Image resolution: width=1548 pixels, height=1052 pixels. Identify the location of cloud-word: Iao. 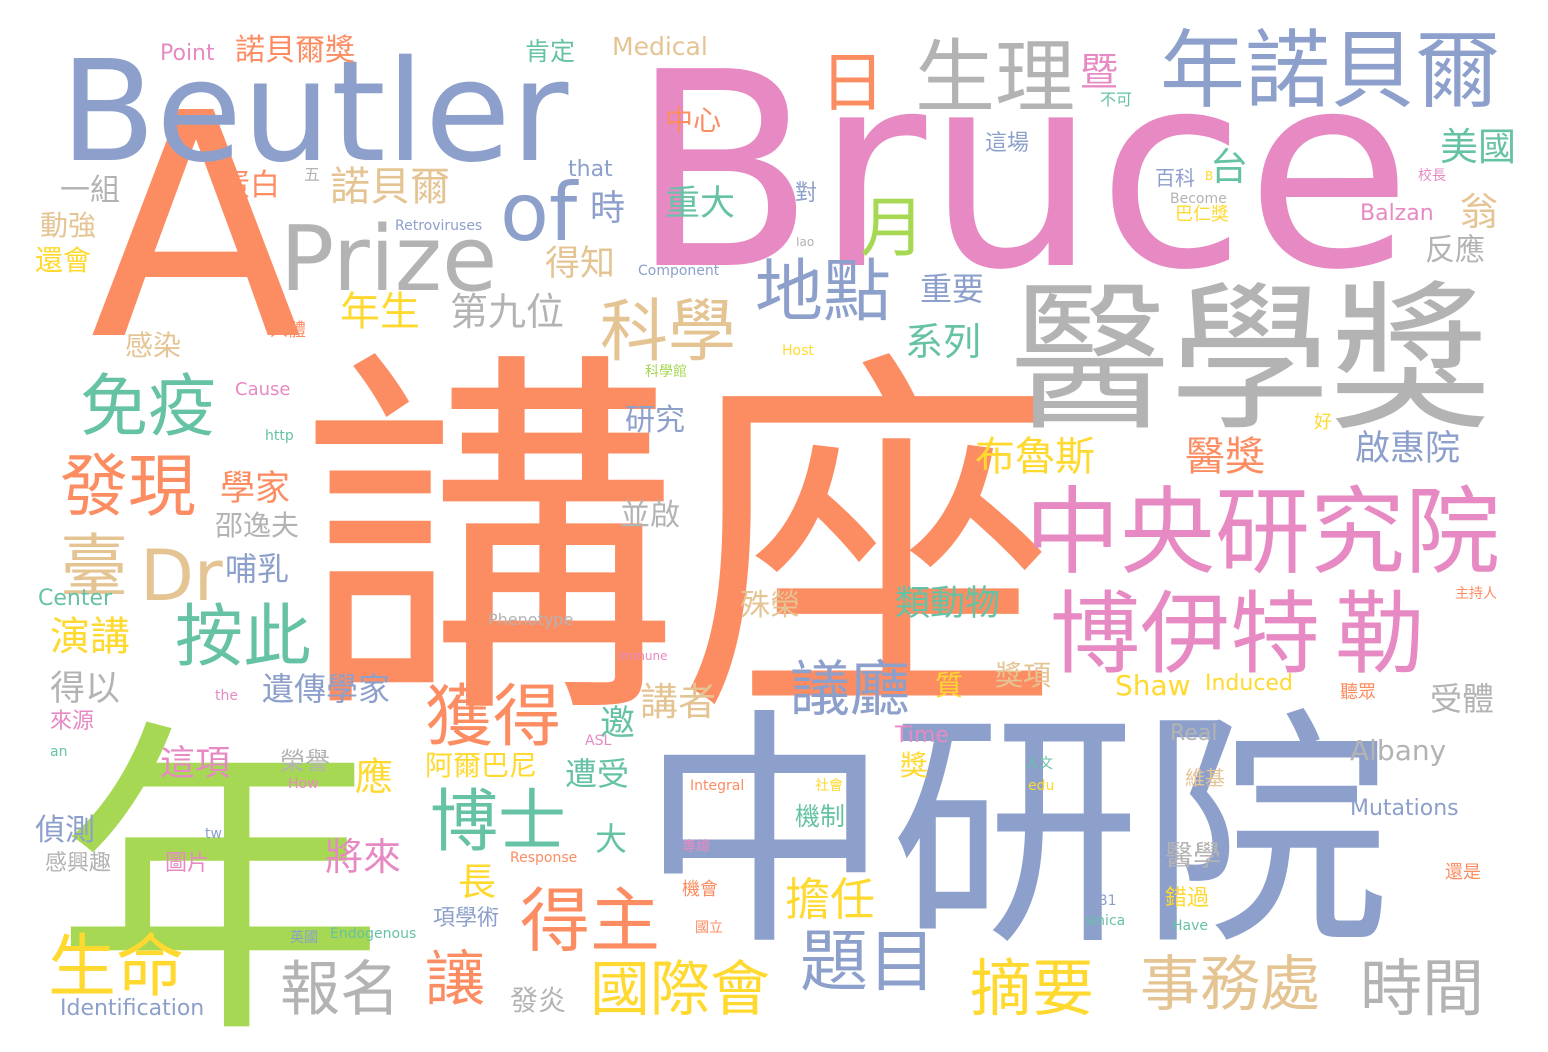
(805, 242).